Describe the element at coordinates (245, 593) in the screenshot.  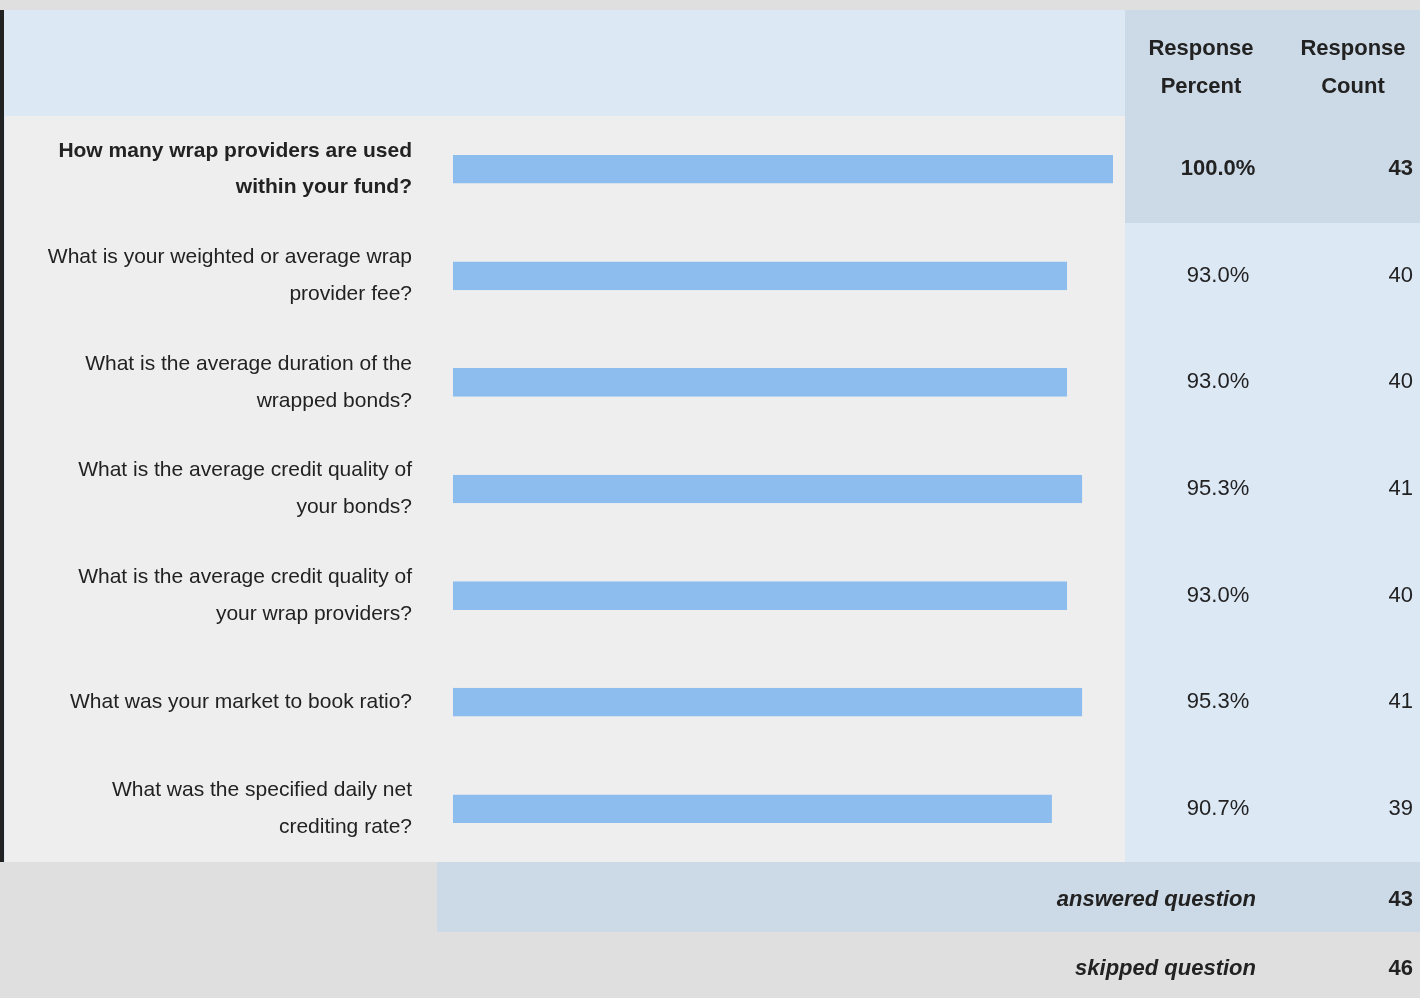
I see `y-tick-label: What is the average credit quality of your wrap providers?` at that location.